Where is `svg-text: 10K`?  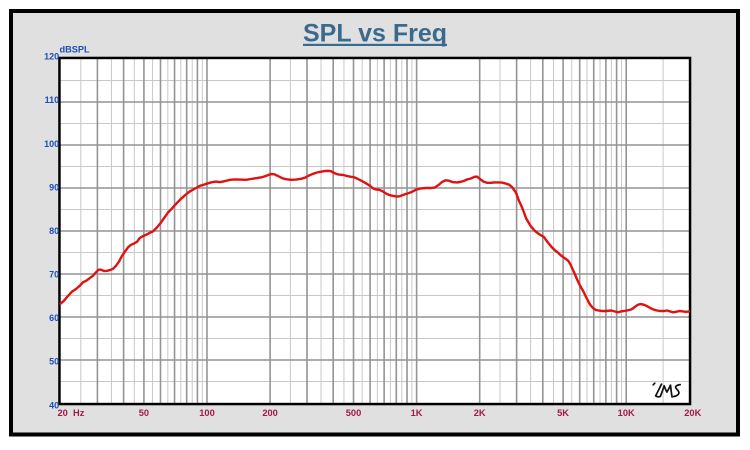 svg-text: 10K is located at coordinates (626, 413).